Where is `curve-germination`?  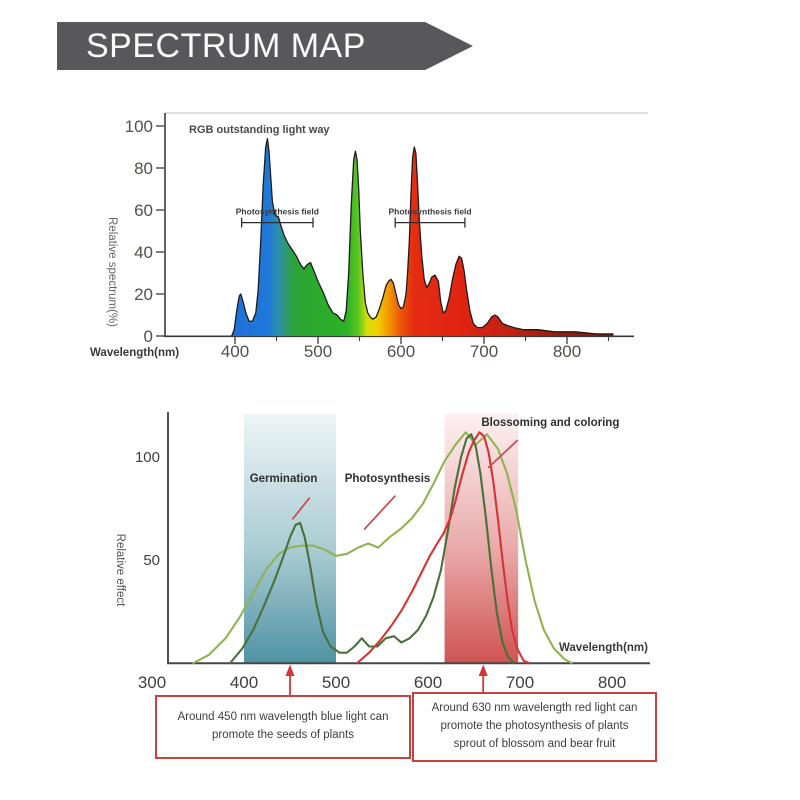
curve-germination is located at coordinates (372, 549).